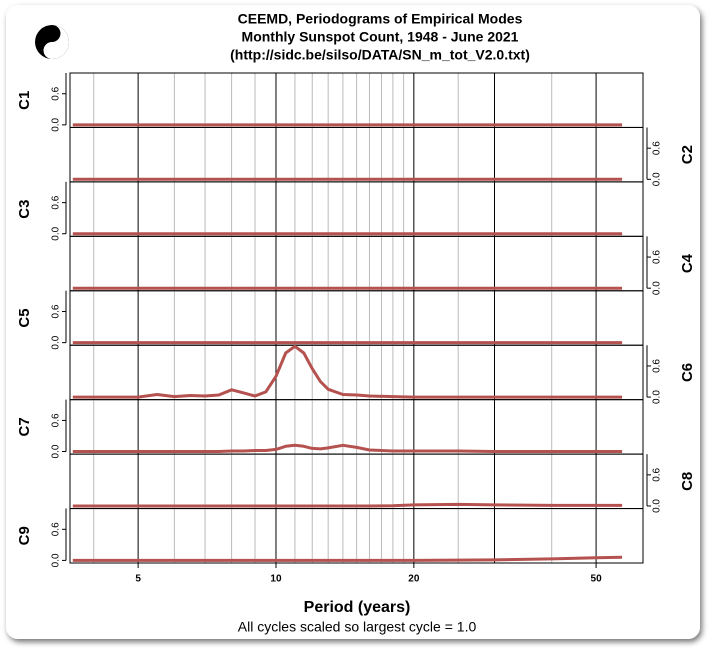 The image size is (720, 667). What do you see at coordinates (52, 42) in the screenshot?
I see `logo` at bounding box center [52, 42].